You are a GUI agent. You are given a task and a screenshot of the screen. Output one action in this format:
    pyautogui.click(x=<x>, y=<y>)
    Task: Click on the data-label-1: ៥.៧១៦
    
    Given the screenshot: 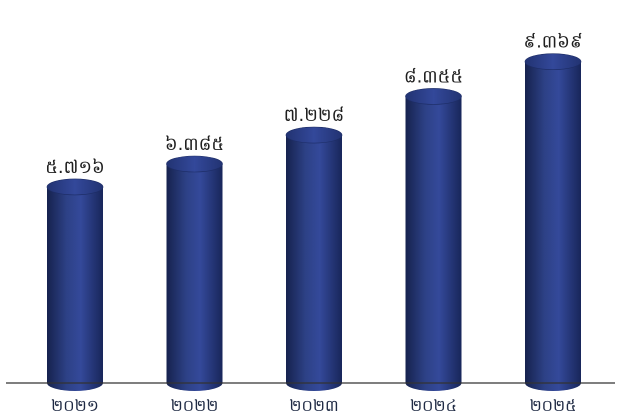 What is the action you would take?
    pyautogui.click(x=75, y=167)
    